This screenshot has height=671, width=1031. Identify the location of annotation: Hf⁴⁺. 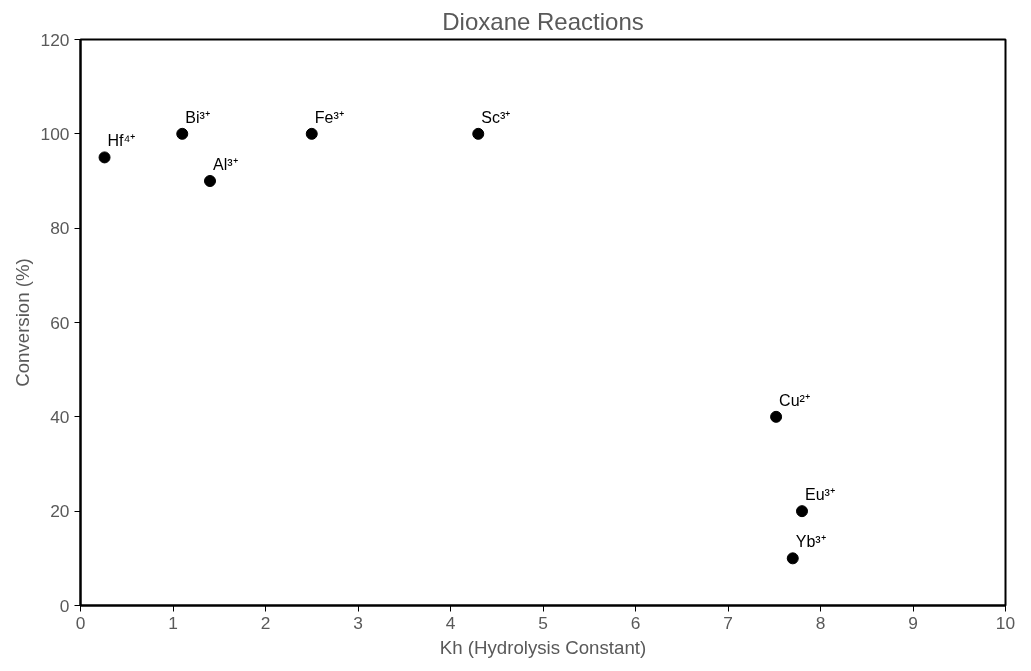
(121, 141).